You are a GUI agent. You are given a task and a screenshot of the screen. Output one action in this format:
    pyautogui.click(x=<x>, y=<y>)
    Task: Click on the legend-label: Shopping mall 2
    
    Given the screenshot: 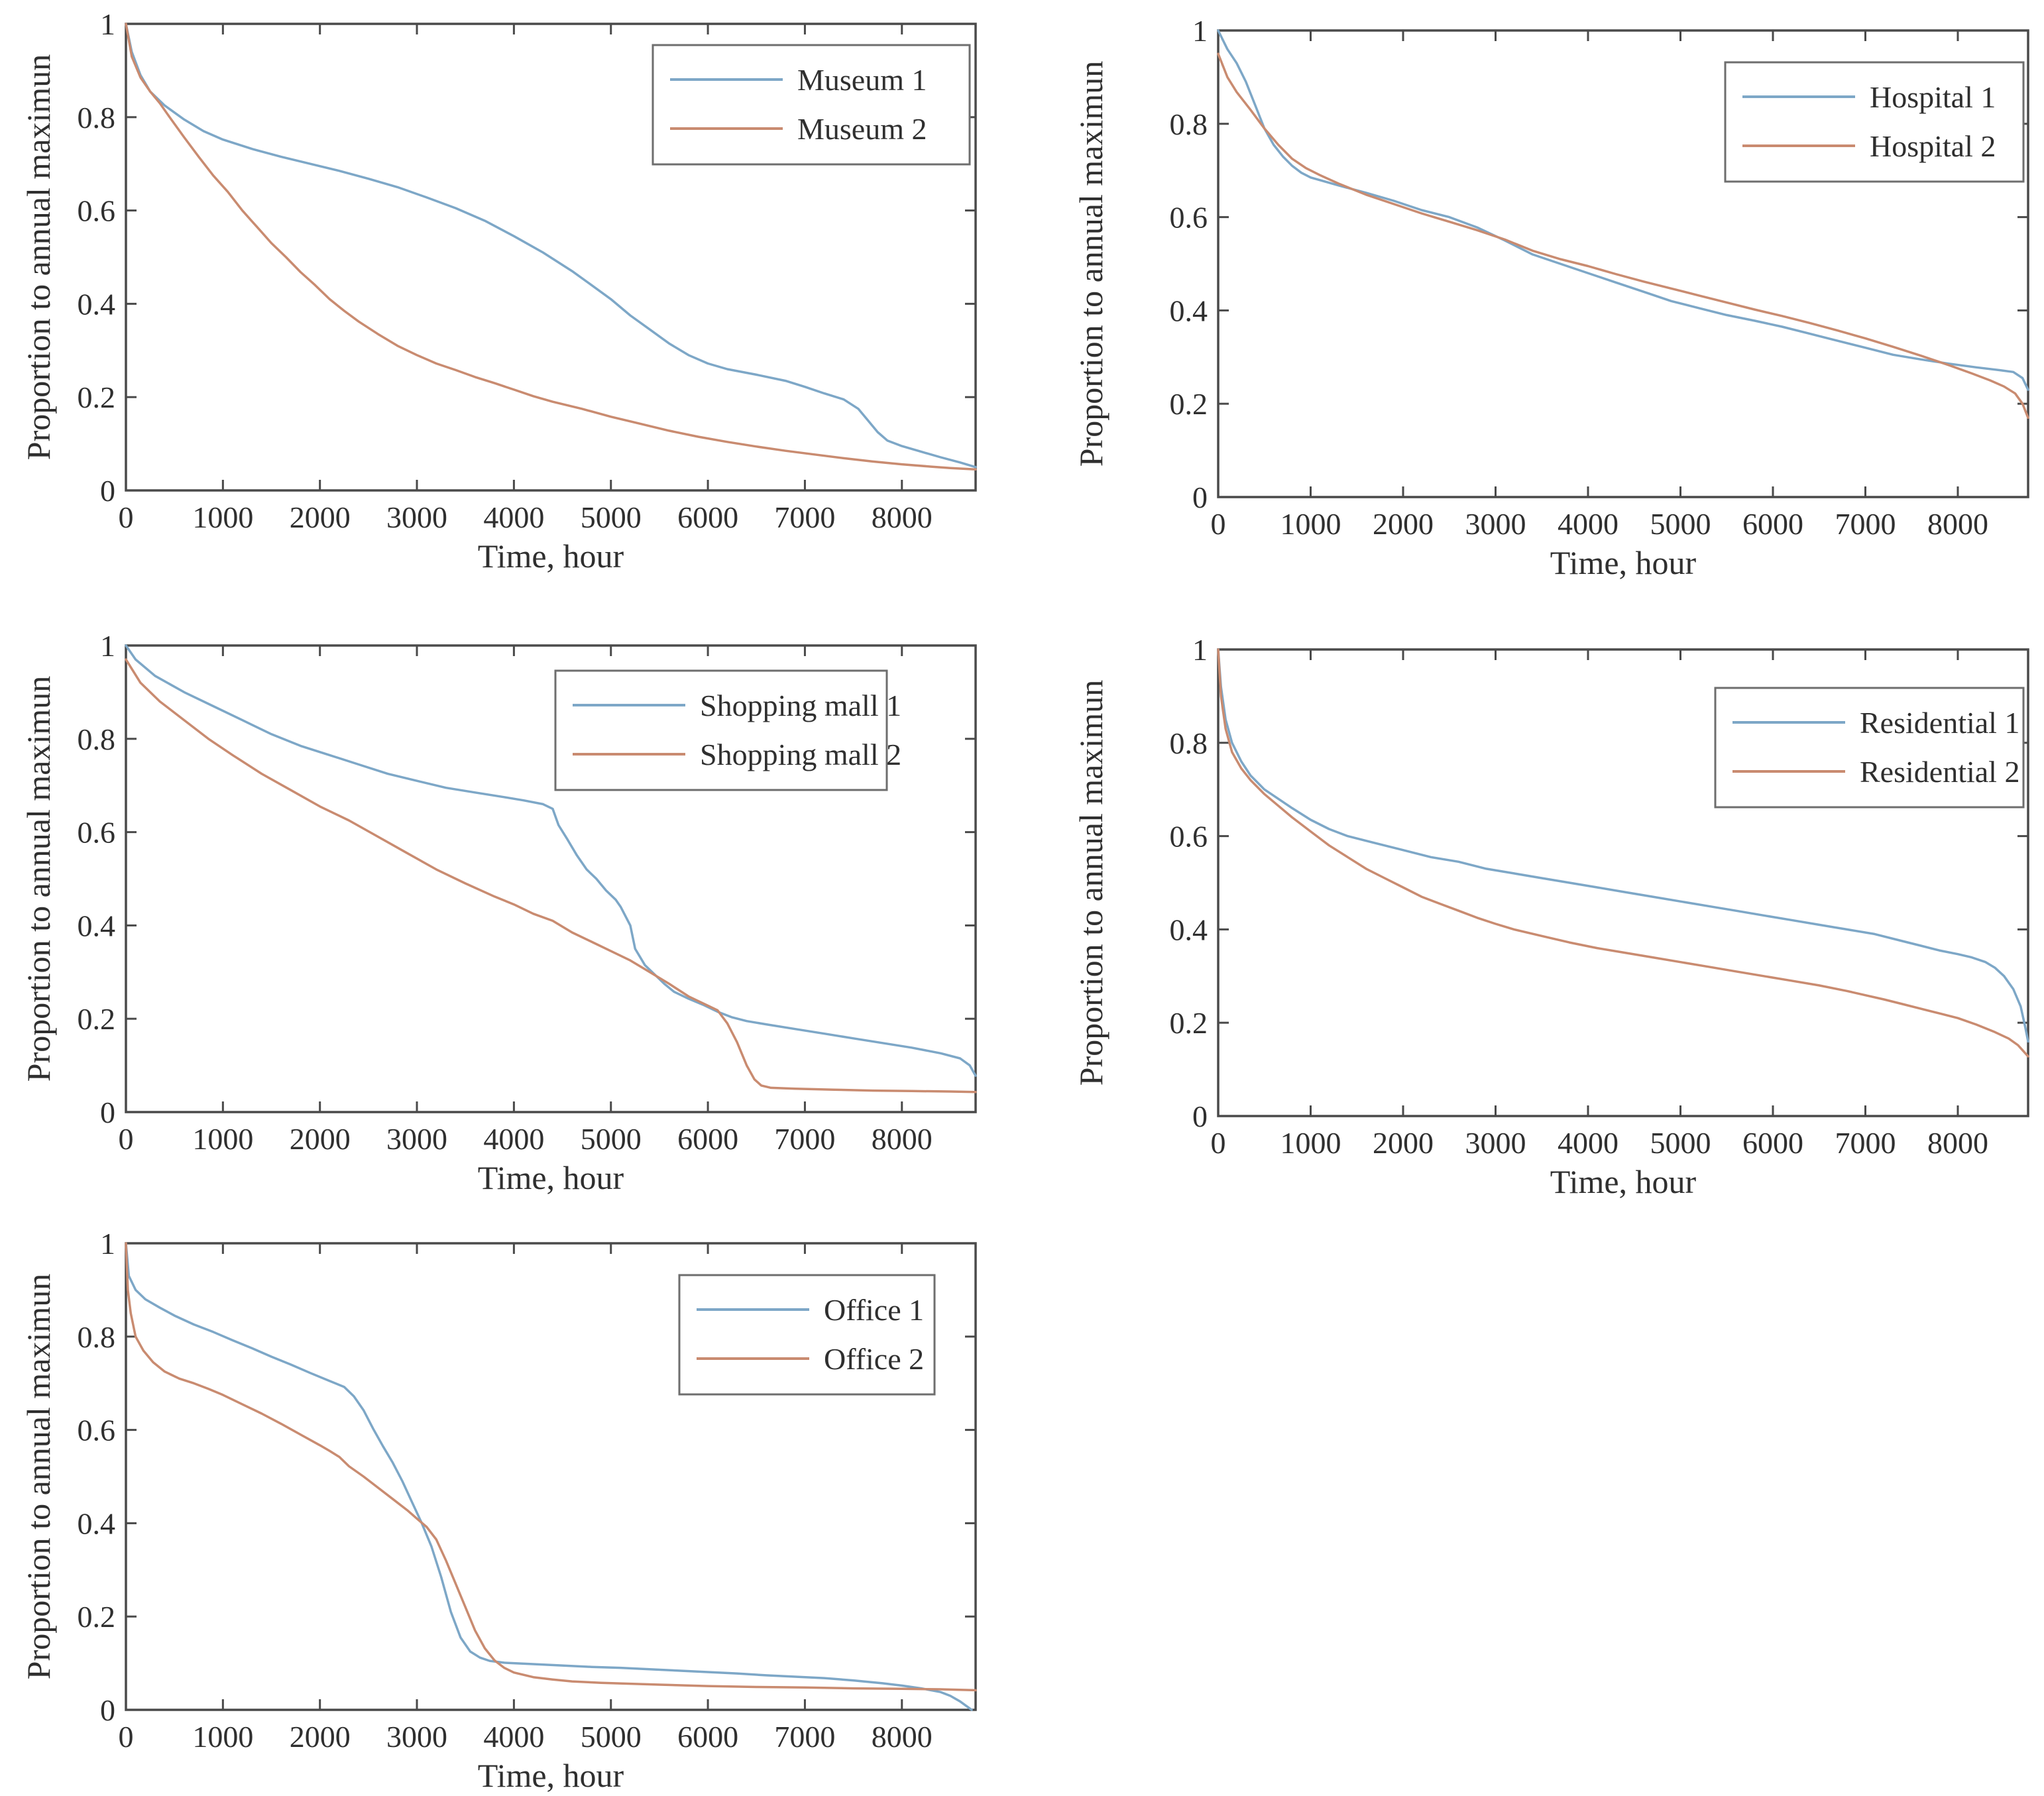 What is the action you would take?
    pyautogui.click(x=800, y=755)
    